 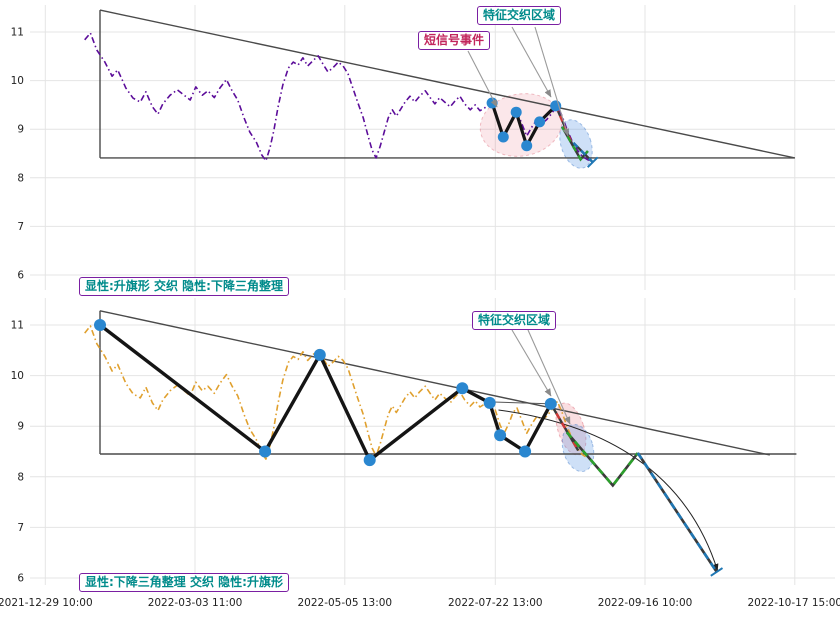 What do you see at coordinates (195, 603) in the screenshot?
I see `x-tick-label: 2022-03-03 11:00` at bounding box center [195, 603].